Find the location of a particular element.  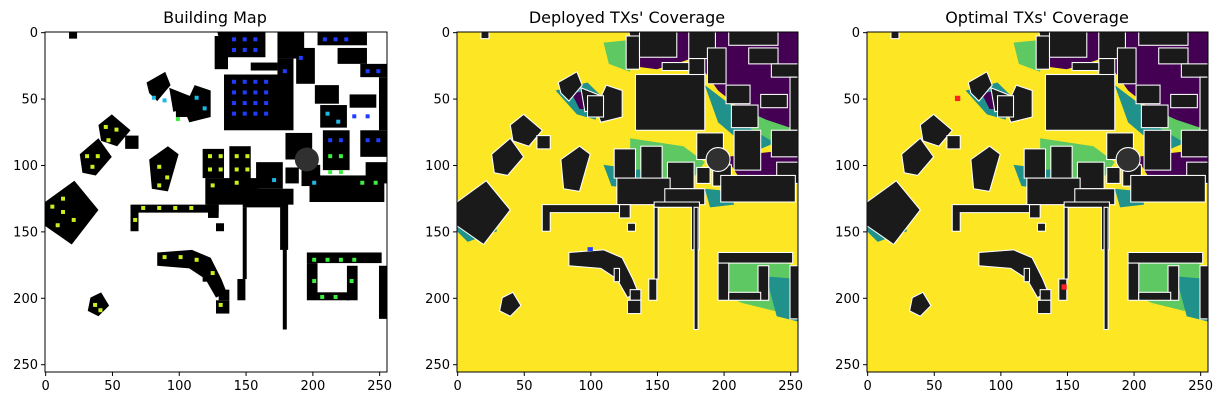

panel-3-x-ticks: 0 50 100 150 200 250 is located at coordinates (1038, 383).